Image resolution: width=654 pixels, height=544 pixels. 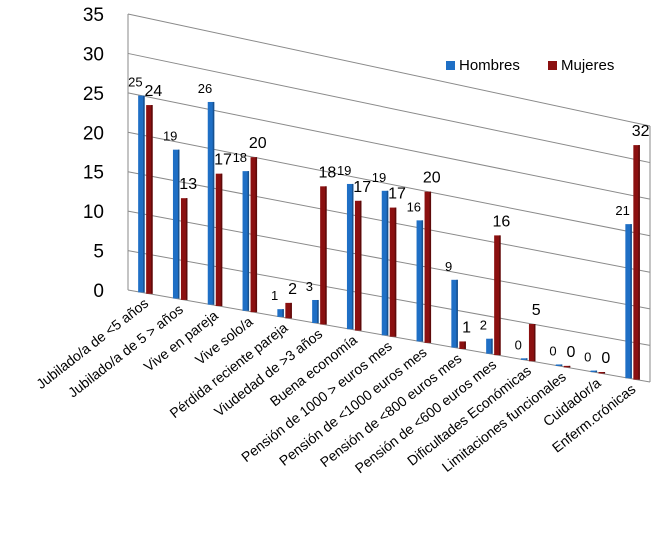 What do you see at coordinates (154, 91) in the screenshot?
I see `value-label-mujeres: 24` at bounding box center [154, 91].